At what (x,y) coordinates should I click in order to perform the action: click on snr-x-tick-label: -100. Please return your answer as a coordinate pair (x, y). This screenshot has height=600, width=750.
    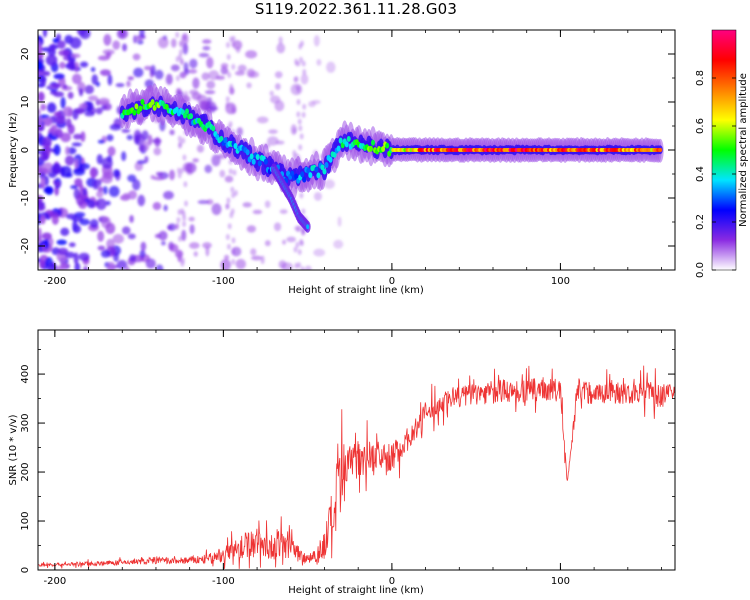
    Looking at the image, I should click on (223, 581).